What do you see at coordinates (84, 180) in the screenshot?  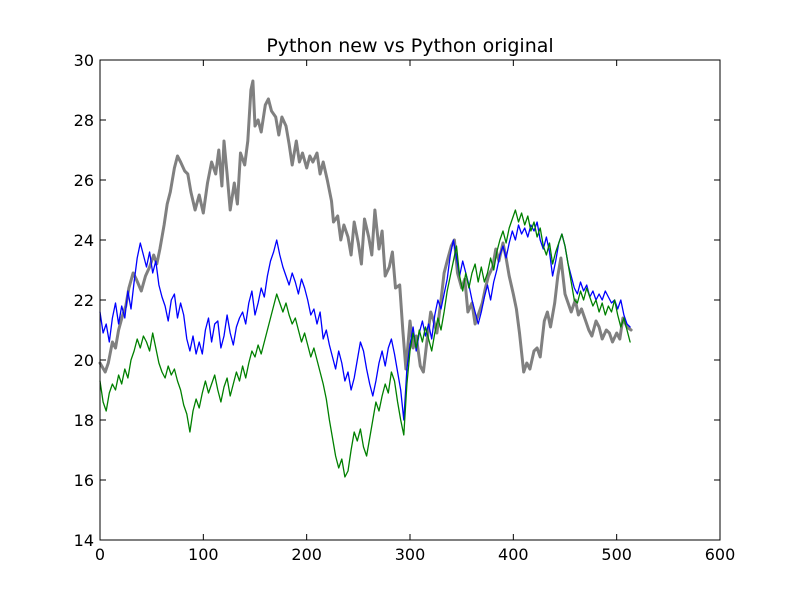 I see `y-tick-label: 26` at bounding box center [84, 180].